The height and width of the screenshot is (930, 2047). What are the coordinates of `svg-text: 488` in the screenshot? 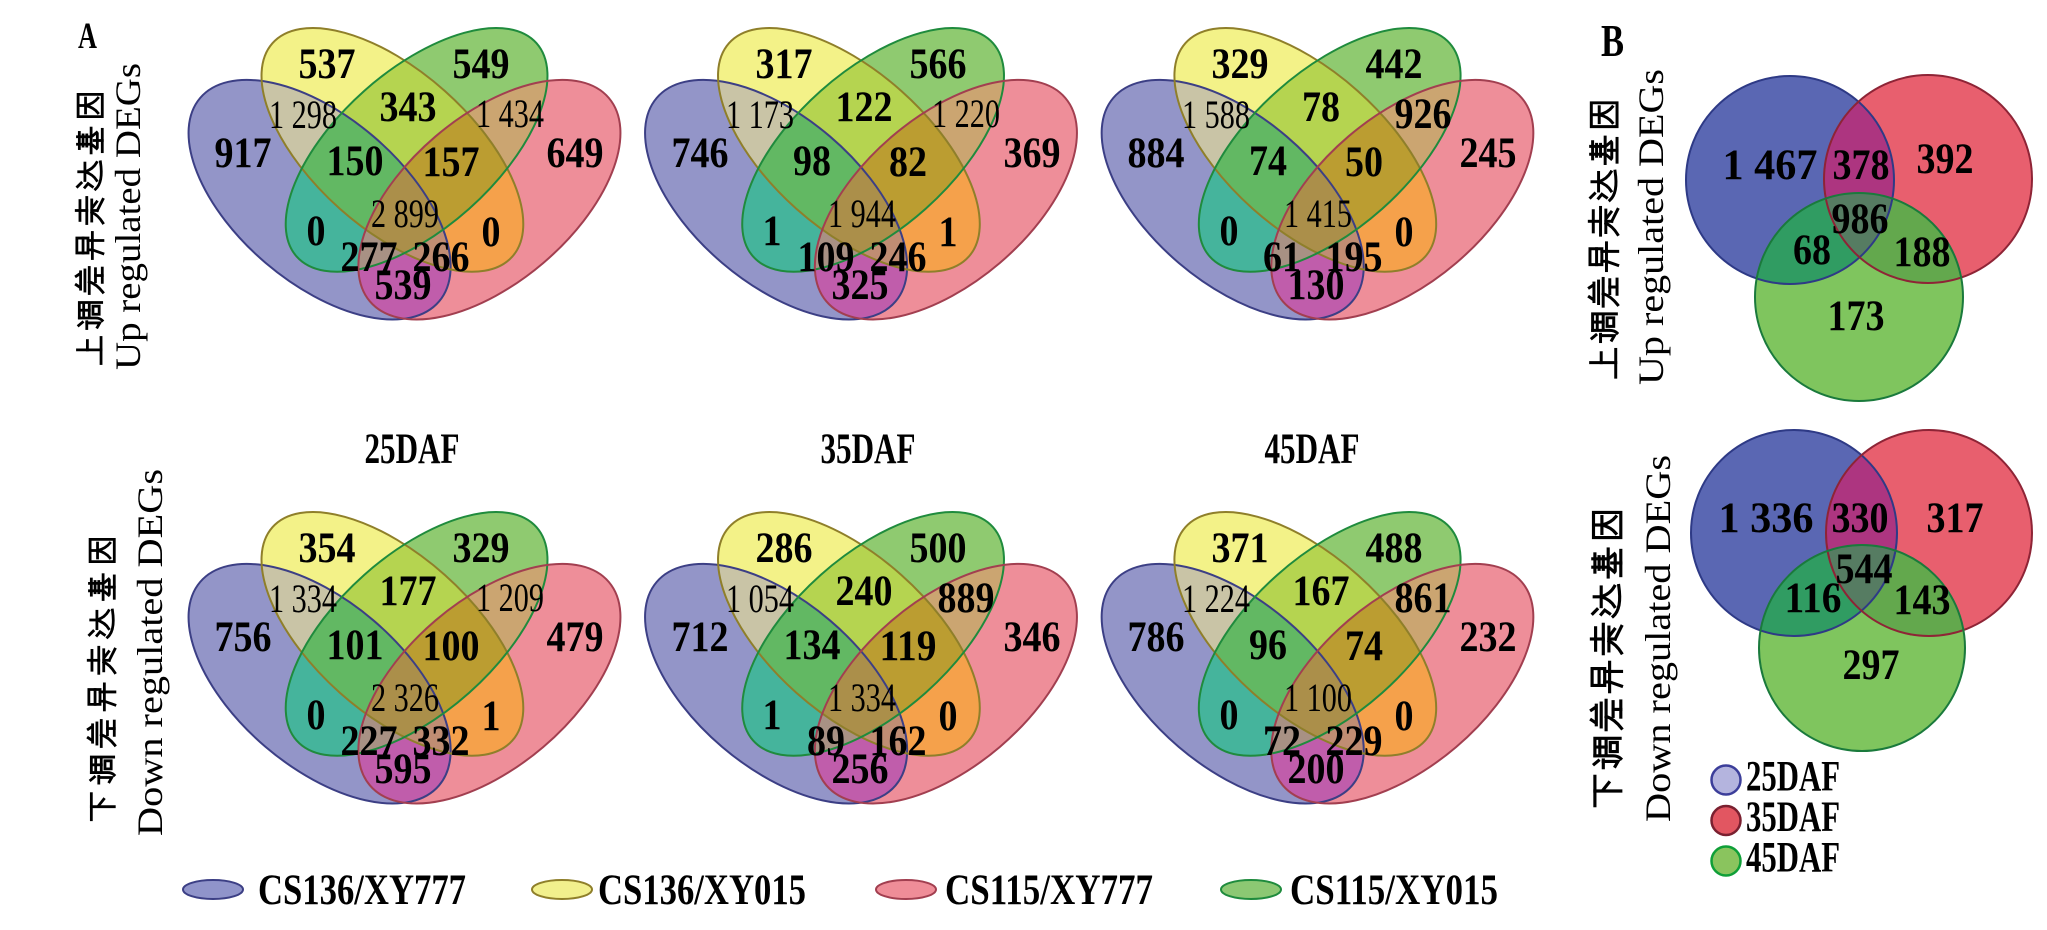 It's located at (1394, 548).